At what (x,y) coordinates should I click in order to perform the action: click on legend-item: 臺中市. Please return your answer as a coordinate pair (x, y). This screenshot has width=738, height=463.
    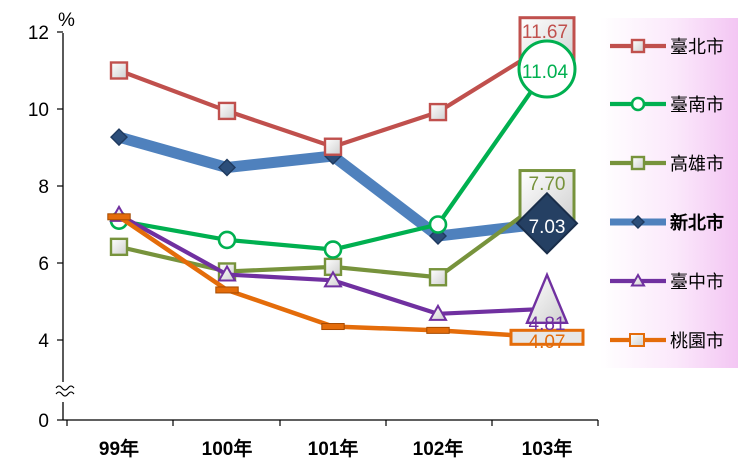
    Looking at the image, I should click on (667, 282).